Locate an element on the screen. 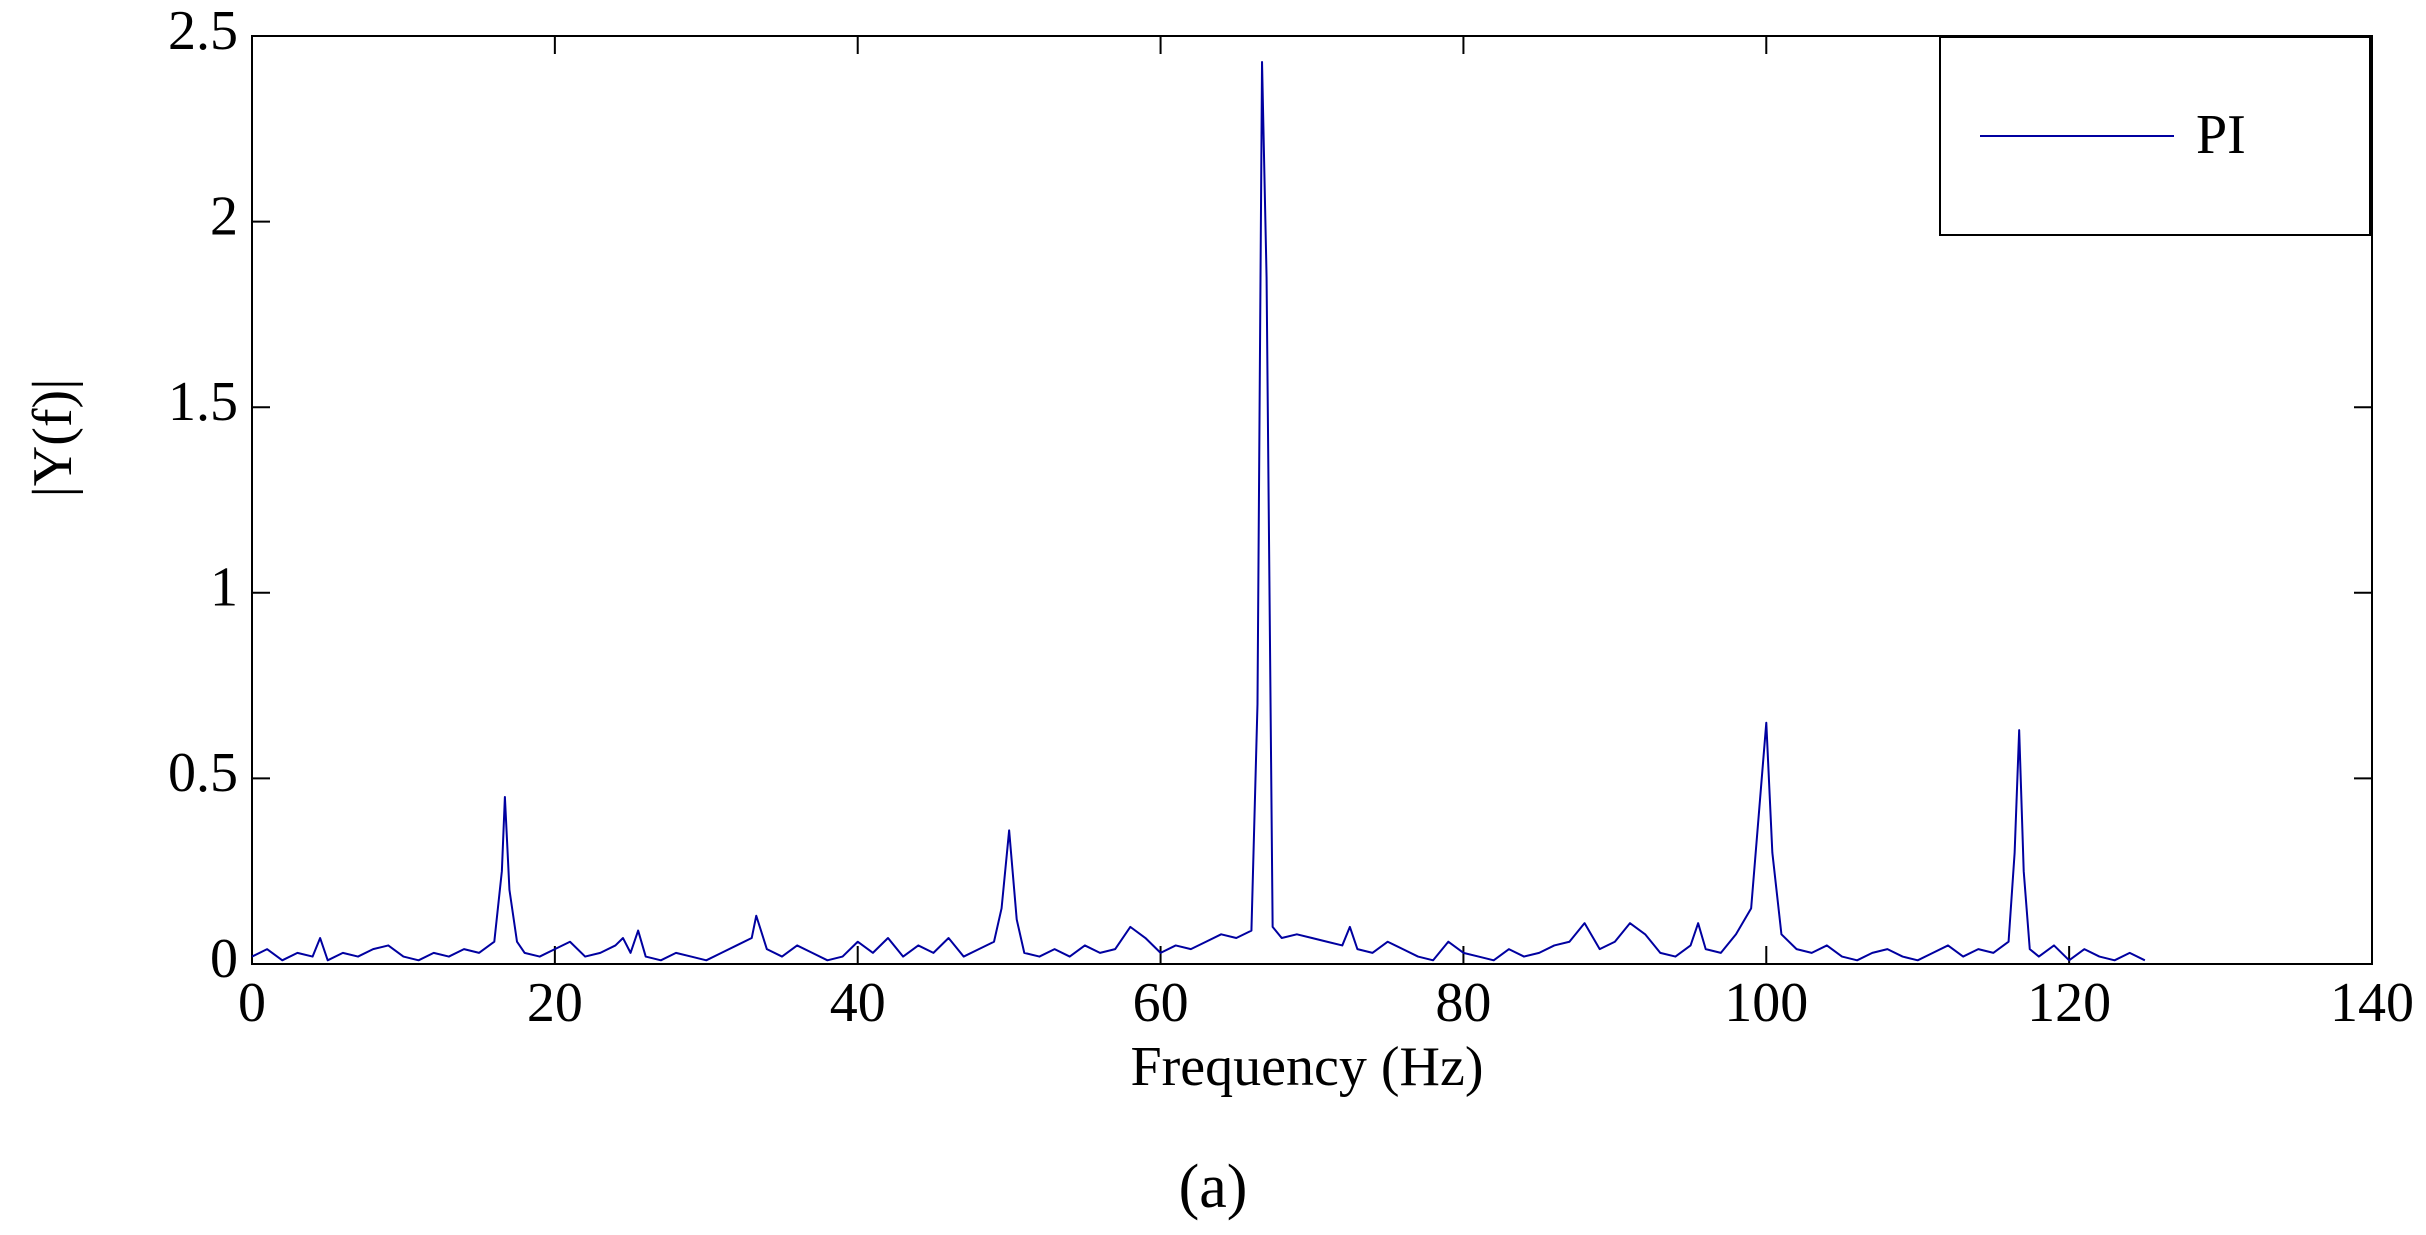 This screenshot has width=2426, height=1235. y-tick-label: 2.5 is located at coordinates (203, 31).